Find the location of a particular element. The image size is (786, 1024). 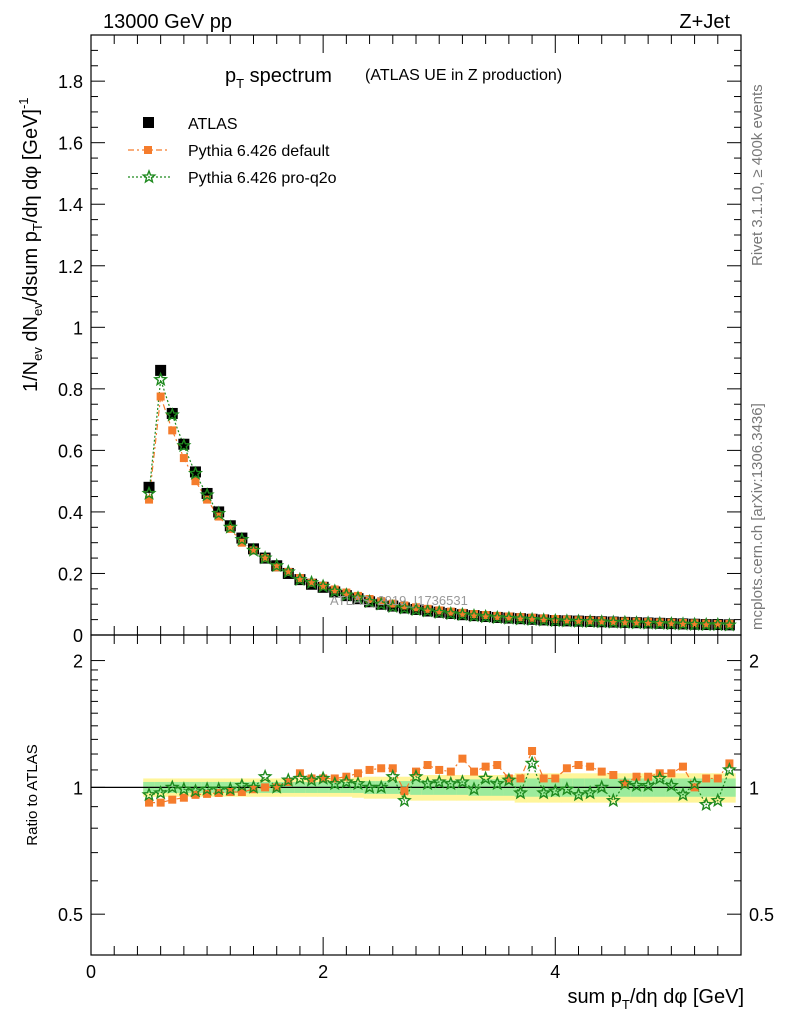

main-y-tick-label: 1 is located at coordinates (78, 328).